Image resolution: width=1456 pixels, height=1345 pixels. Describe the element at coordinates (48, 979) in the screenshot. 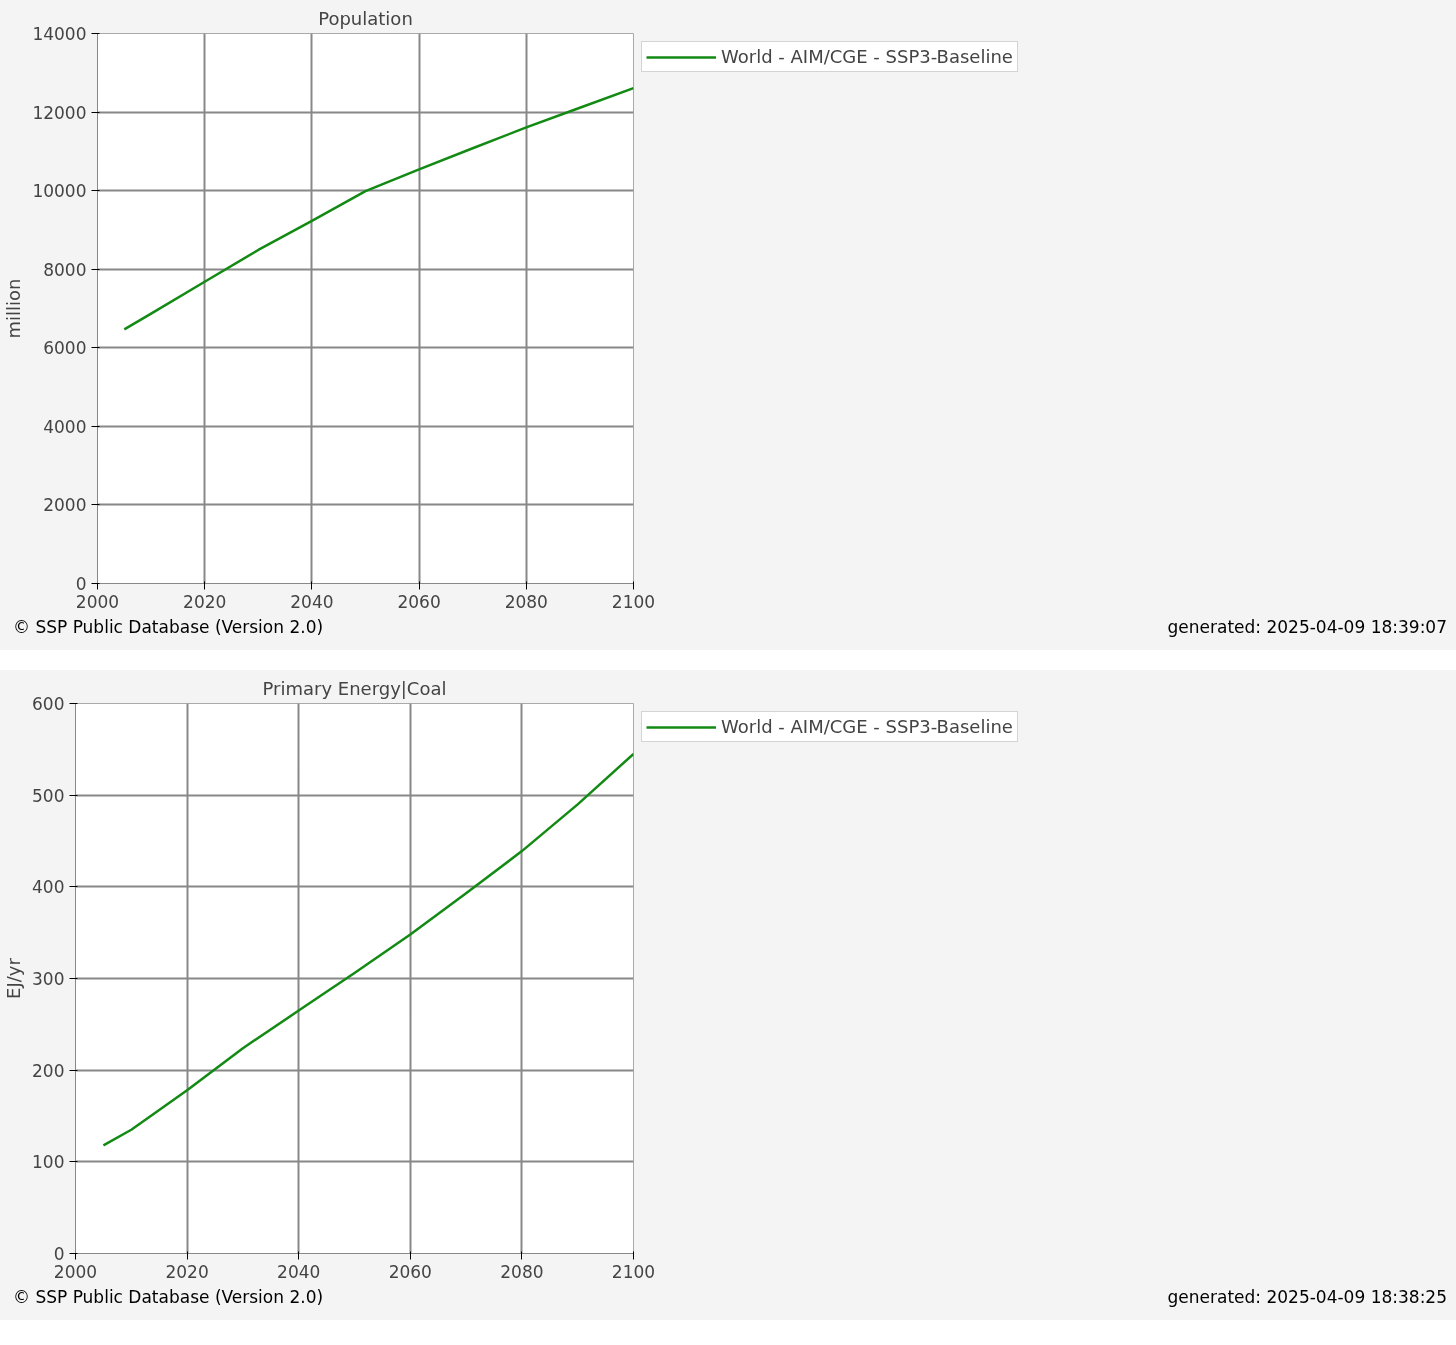

I see `y-tick-label: 300` at that location.